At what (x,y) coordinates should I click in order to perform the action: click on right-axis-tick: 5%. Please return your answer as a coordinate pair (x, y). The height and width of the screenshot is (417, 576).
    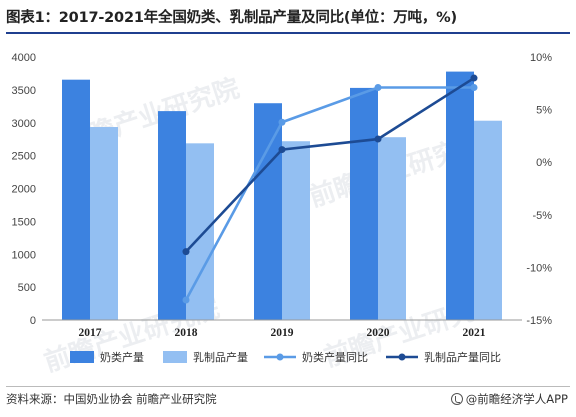
    Looking at the image, I should click on (544, 111).